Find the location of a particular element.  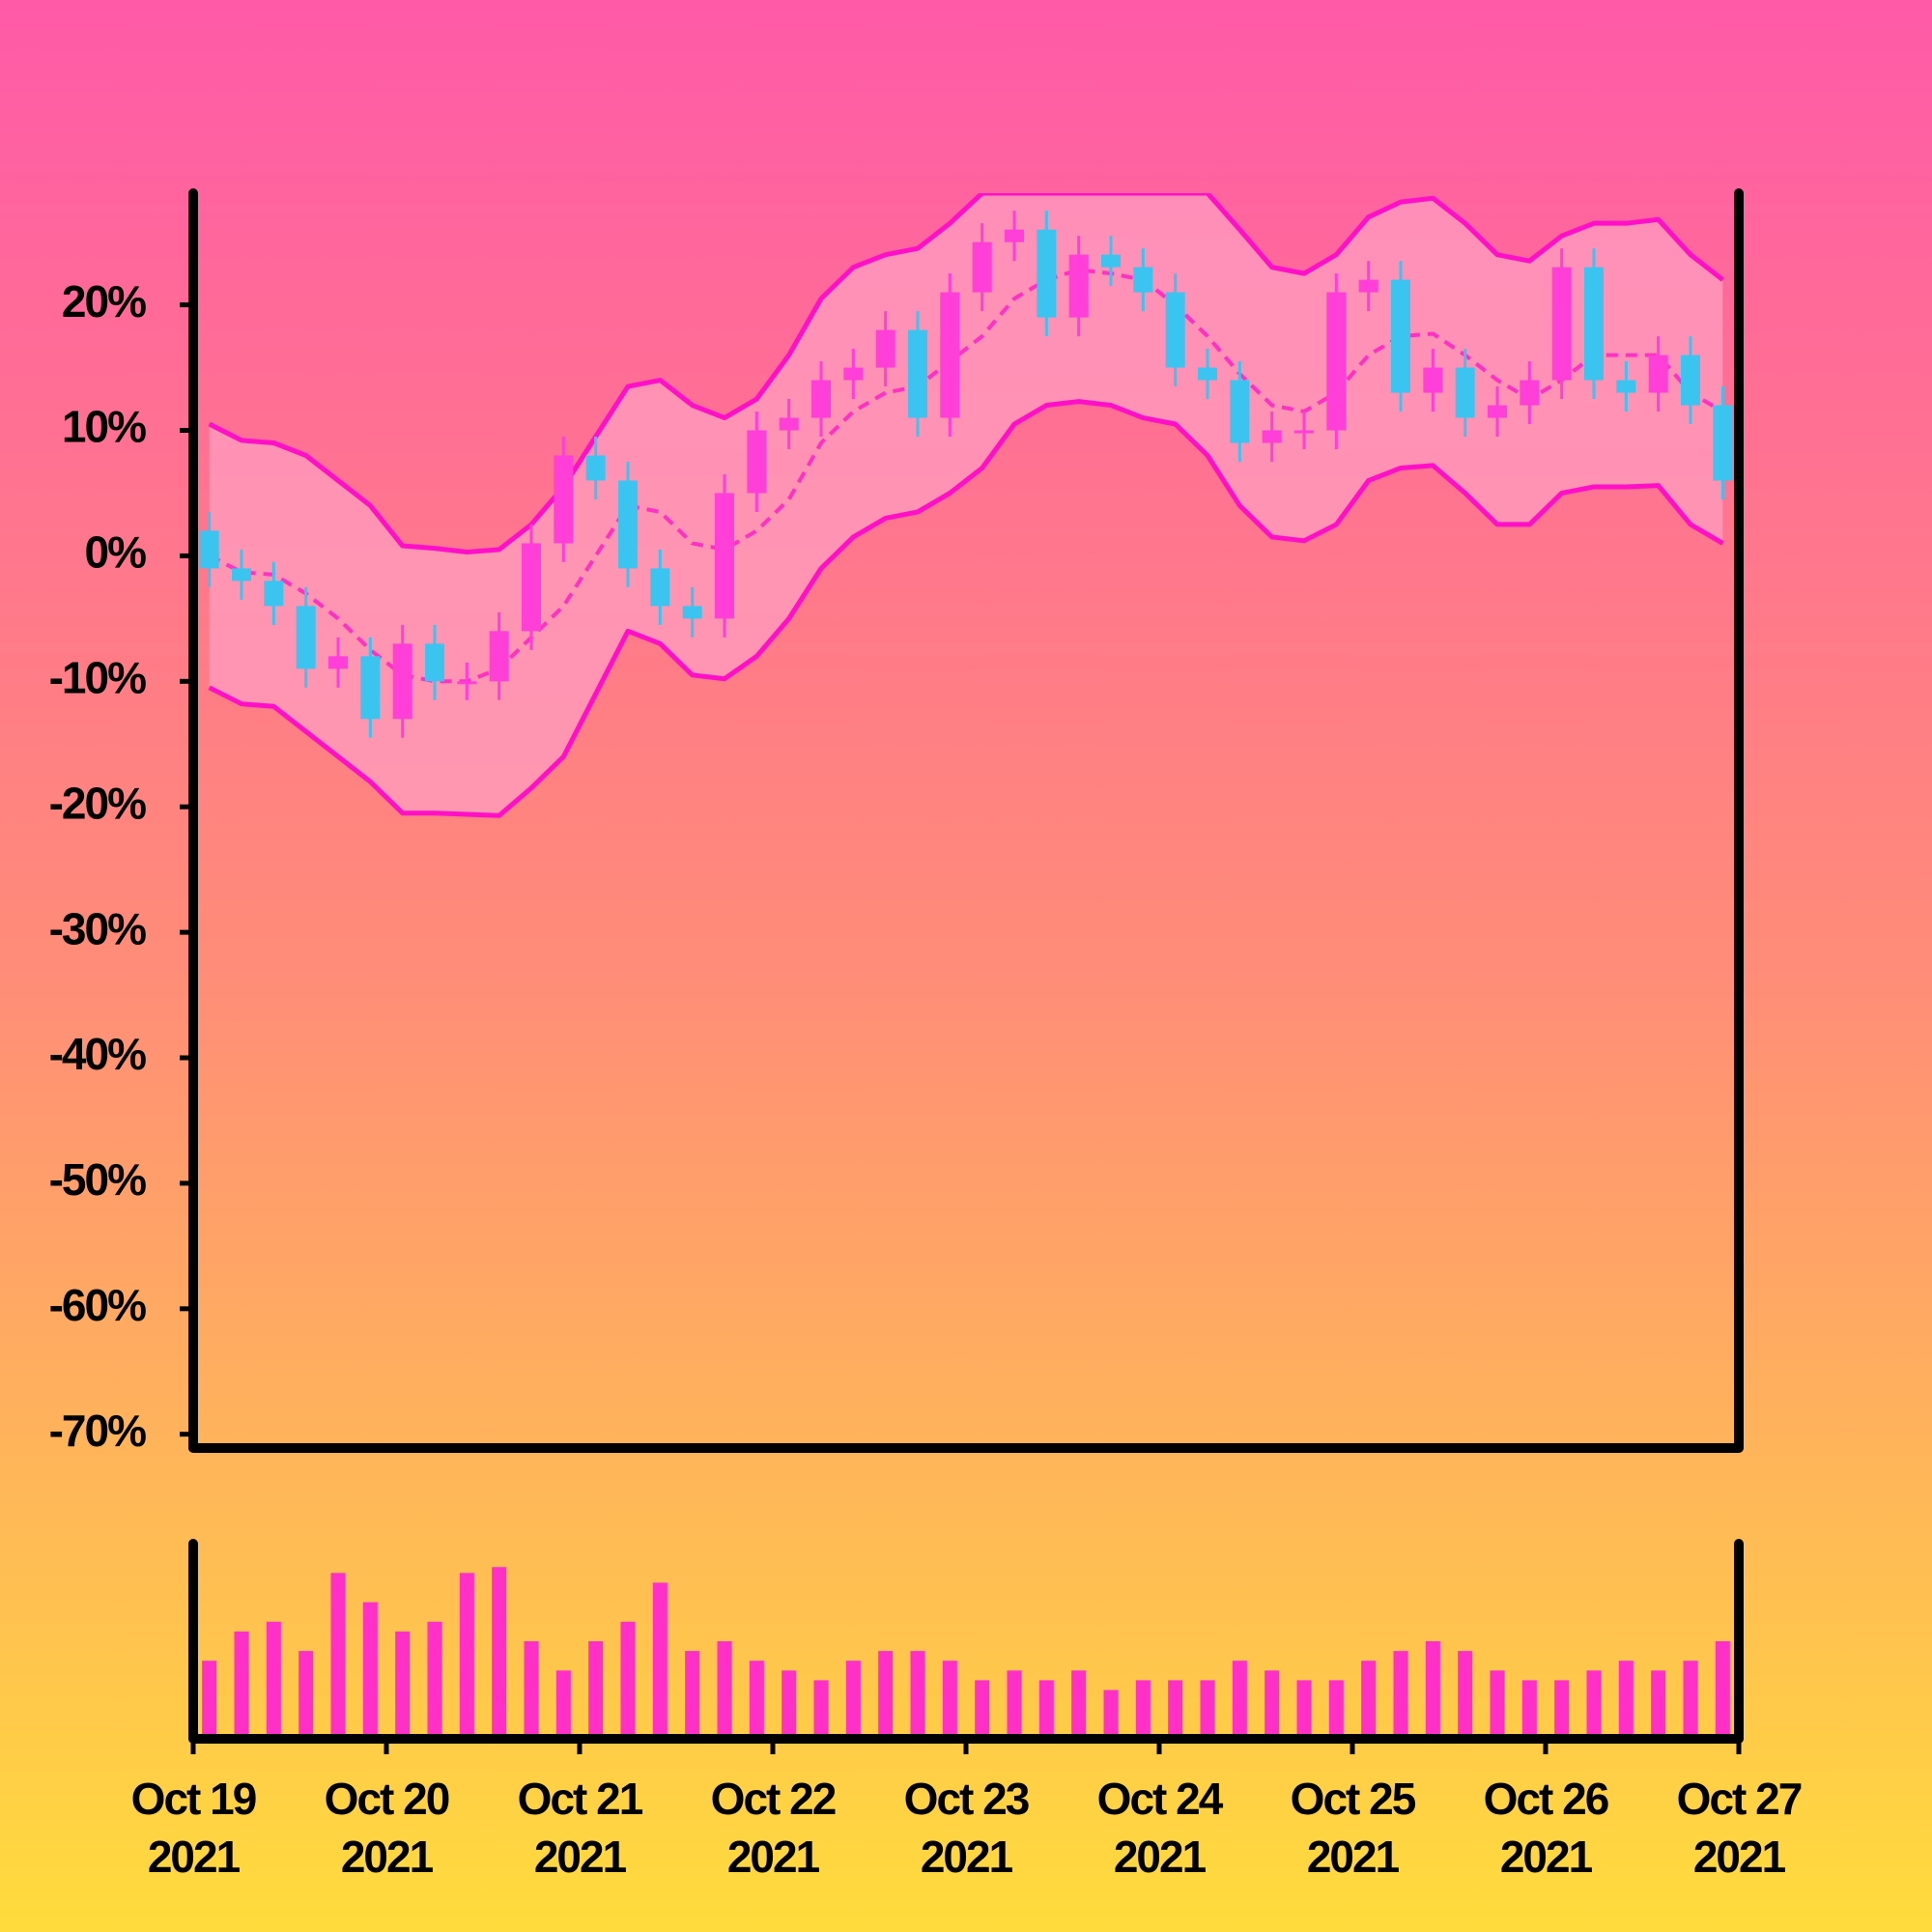

y-tick-label: -60% is located at coordinates (97, 1305).